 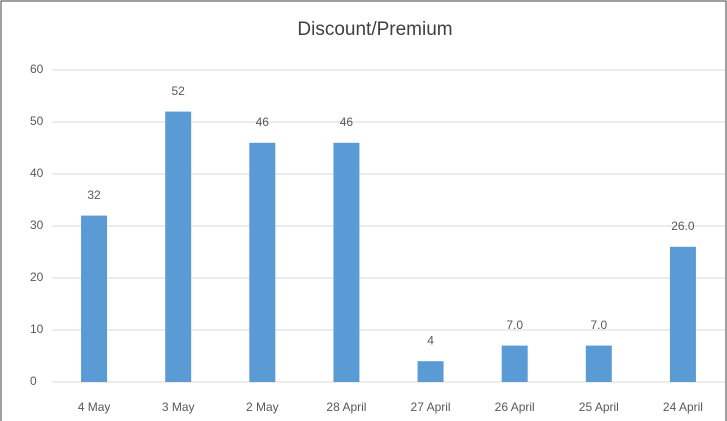 What do you see at coordinates (599, 407) in the screenshot?
I see `x-tick-label: 25 April` at bounding box center [599, 407].